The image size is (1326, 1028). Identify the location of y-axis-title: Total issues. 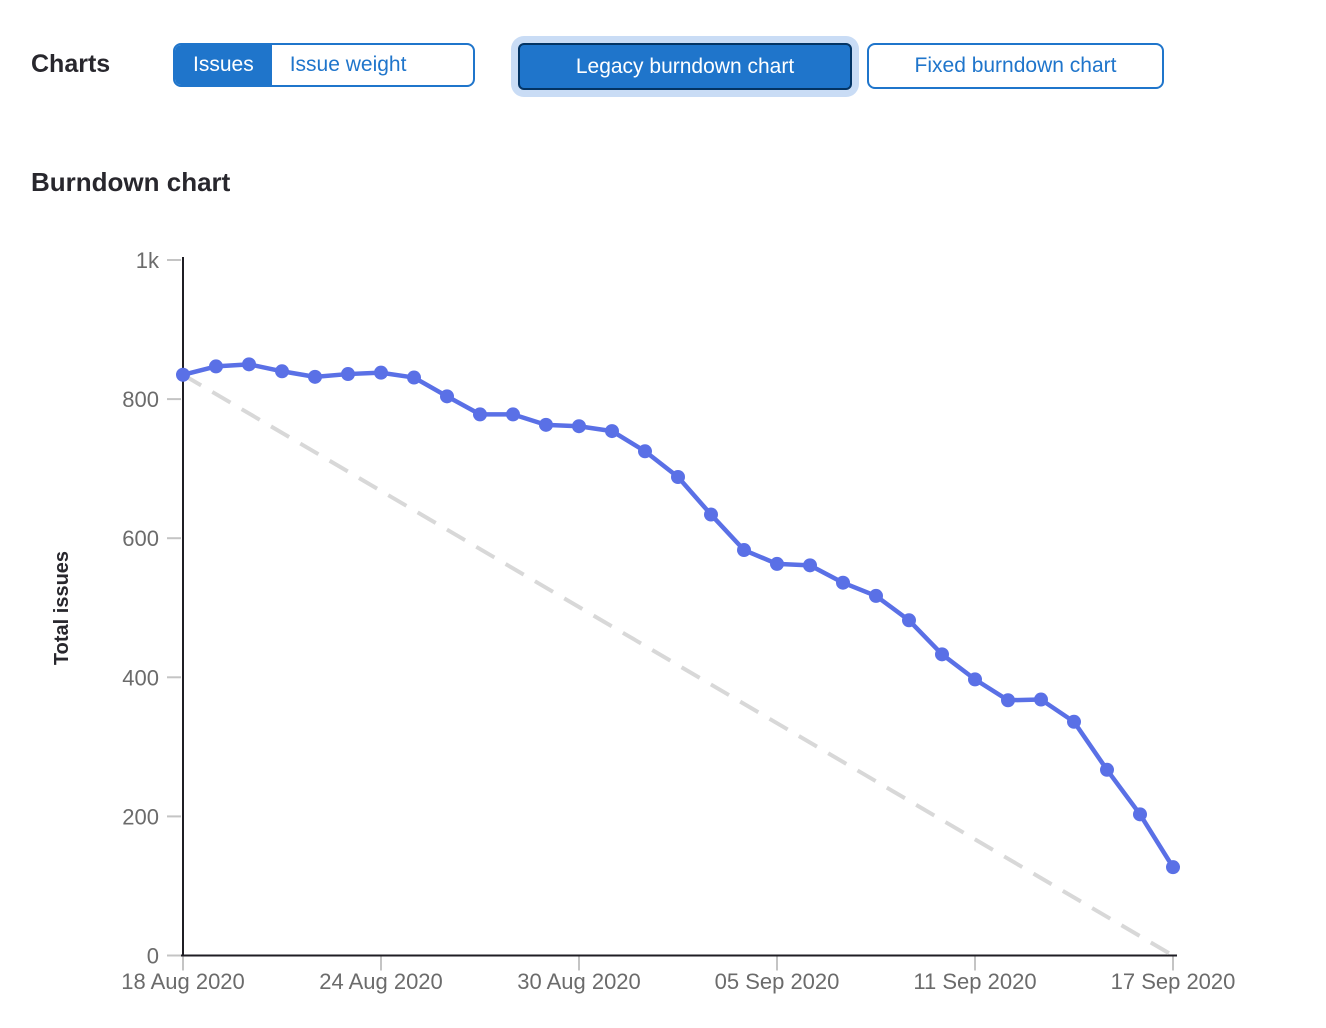
(62, 608).